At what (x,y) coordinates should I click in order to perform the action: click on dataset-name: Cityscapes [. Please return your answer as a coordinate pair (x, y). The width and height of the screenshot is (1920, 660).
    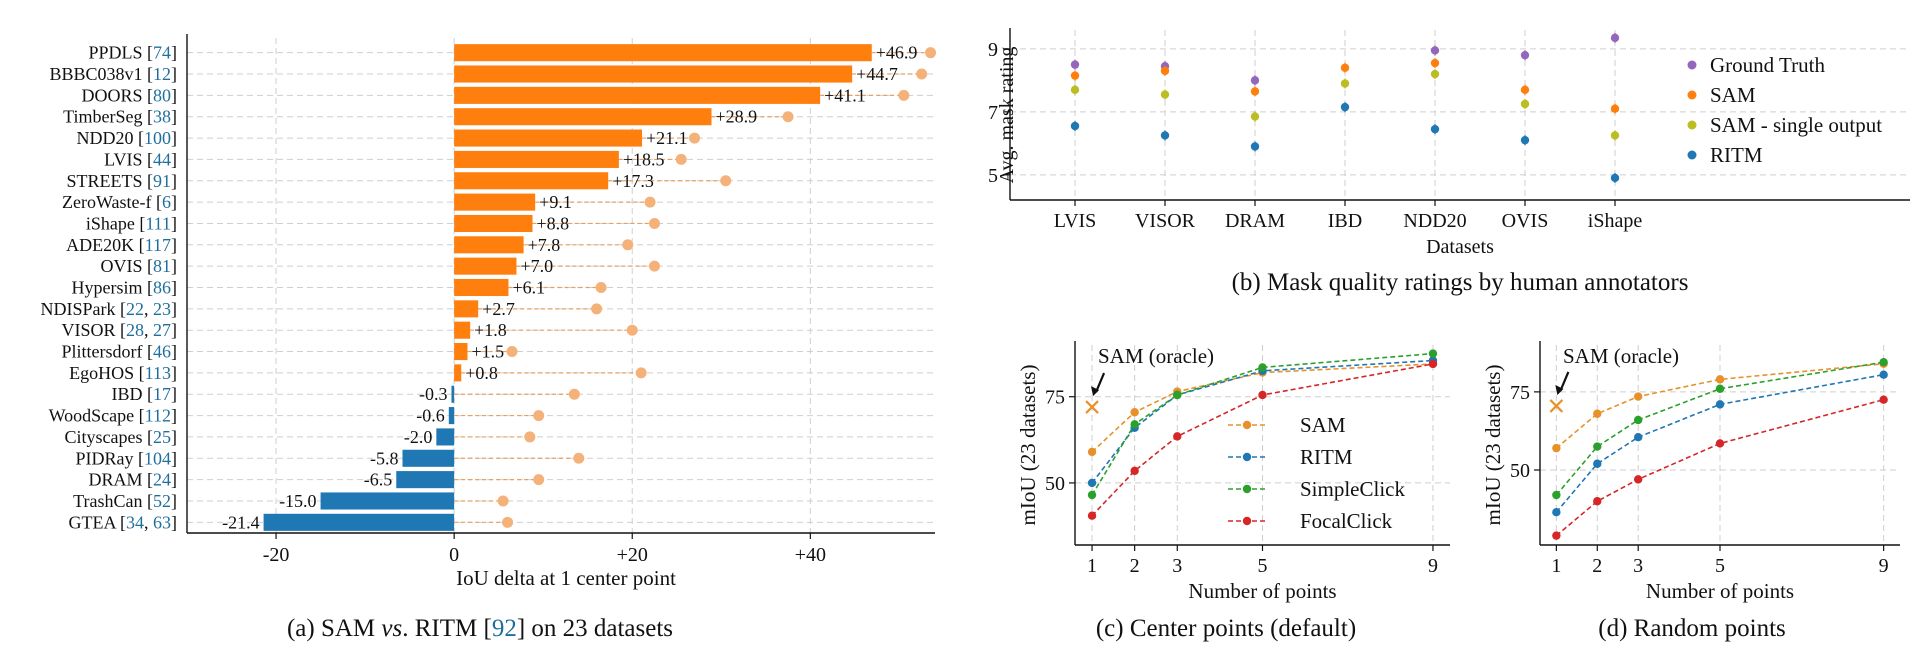
    Looking at the image, I should click on (109, 437).